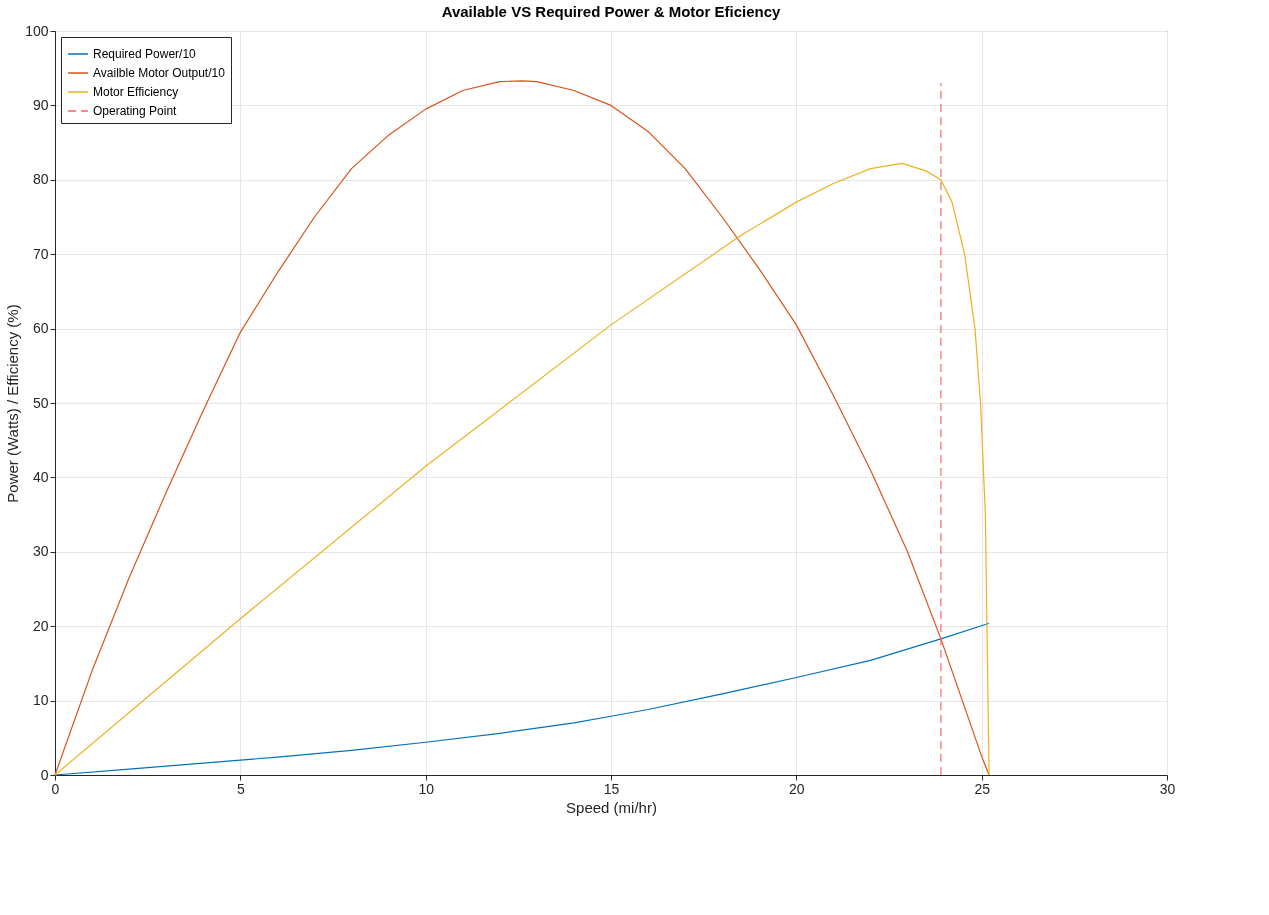  What do you see at coordinates (240, 788) in the screenshot?
I see `x-tick-label: 5` at bounding box center [240, 788].